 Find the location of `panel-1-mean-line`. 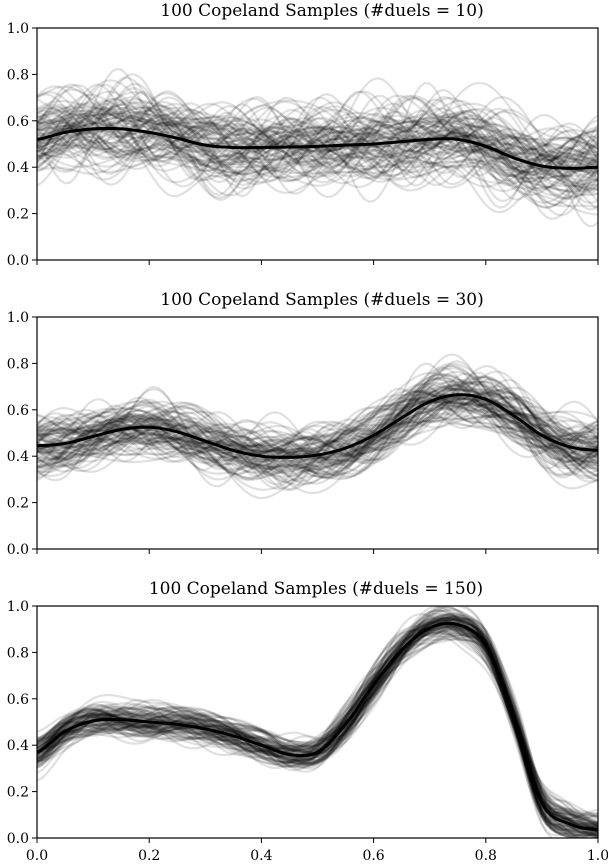

panel-1-mean-line is located at coordinates (317, 148).